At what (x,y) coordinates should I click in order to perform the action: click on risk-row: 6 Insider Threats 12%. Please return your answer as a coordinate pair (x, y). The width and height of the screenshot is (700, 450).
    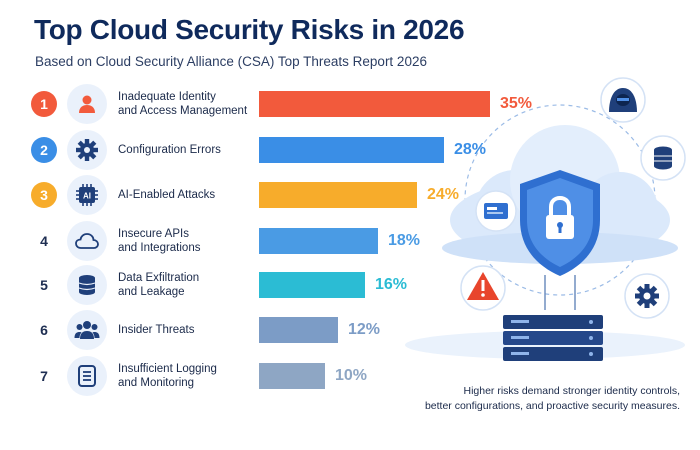
    Looking at the image, I should click on (280, 330).